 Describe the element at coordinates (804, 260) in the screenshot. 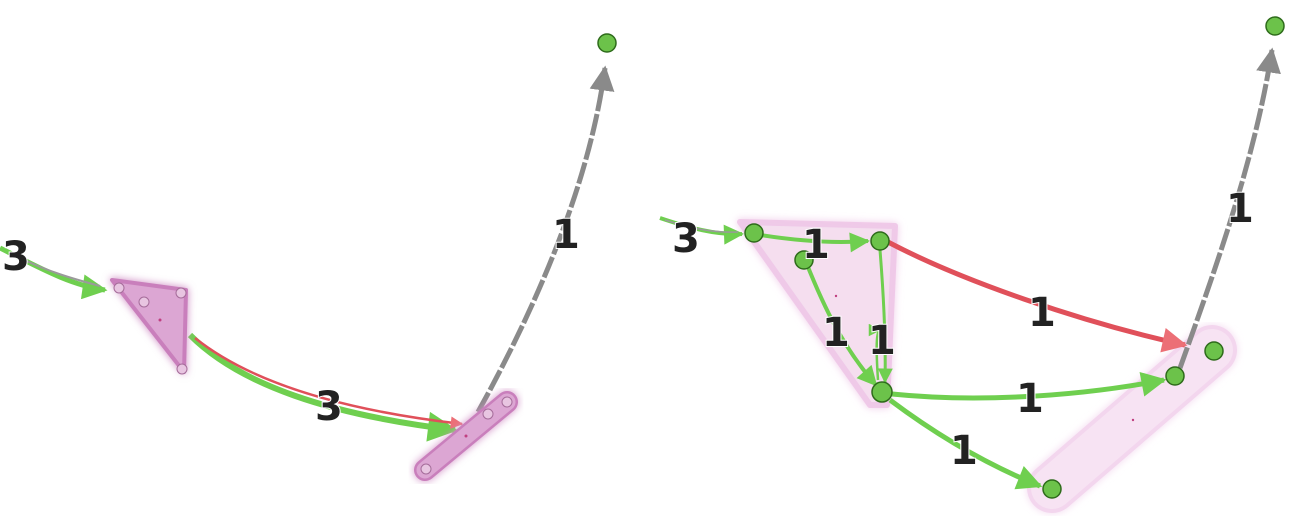

I see `node-e3` at that location.